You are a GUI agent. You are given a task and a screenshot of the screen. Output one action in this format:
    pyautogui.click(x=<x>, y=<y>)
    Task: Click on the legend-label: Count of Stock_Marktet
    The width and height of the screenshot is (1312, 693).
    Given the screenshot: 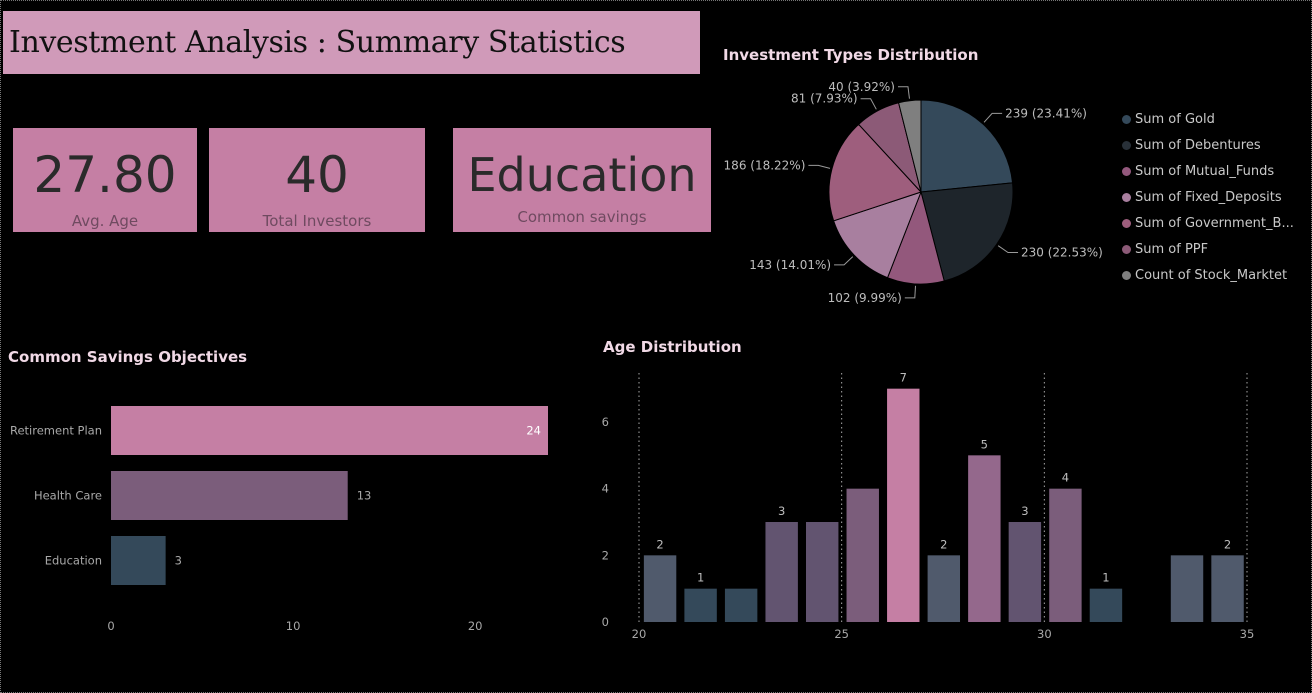 What is the action you would take?
    pyautogui.click(x=1211, y=275)
    